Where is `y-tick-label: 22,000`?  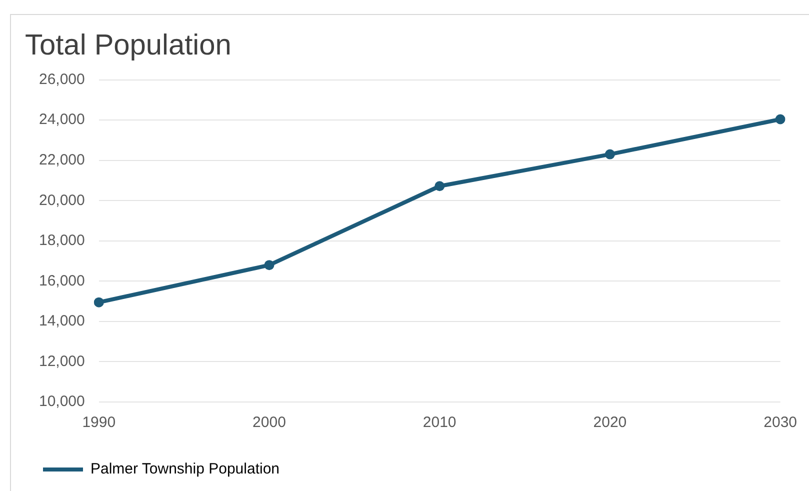
y-tick-label: 22,000 is located at coordinates (61, 159).